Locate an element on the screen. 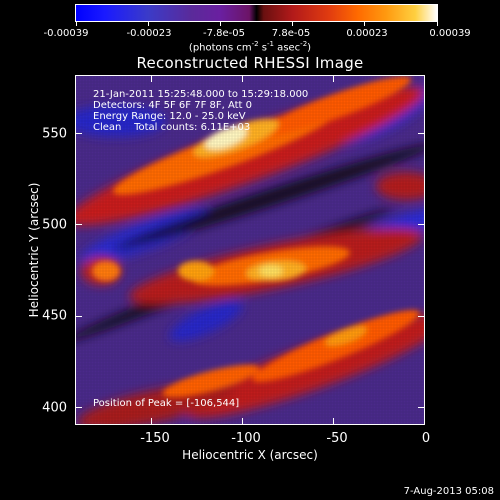  peak-position-text: Position of Peak = [-106,544] is located at coordinates (166, 403).